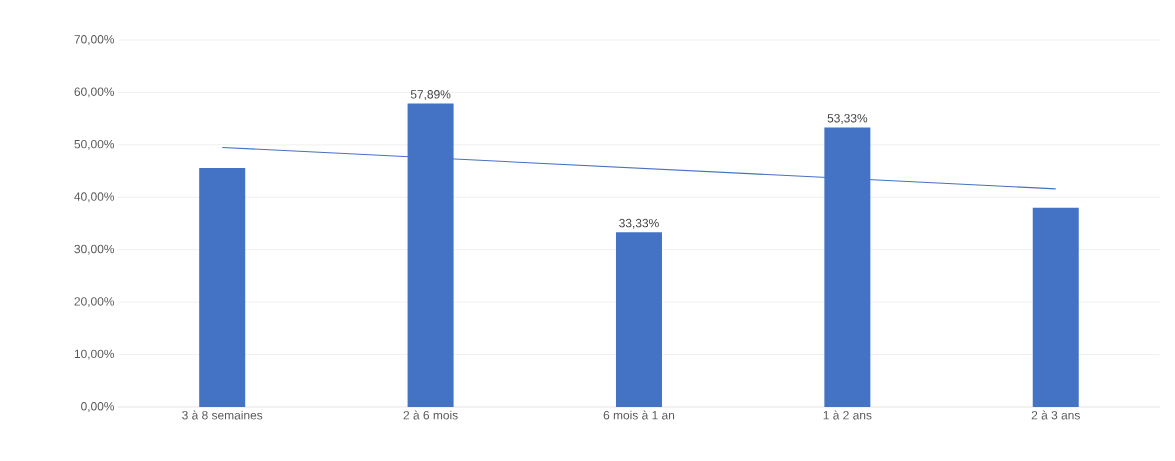 This screenshot has width=1175, height=461. Describe the element at coordinates (847, 119) in the screenshot. I see `data-label: 53,33%` at that location.